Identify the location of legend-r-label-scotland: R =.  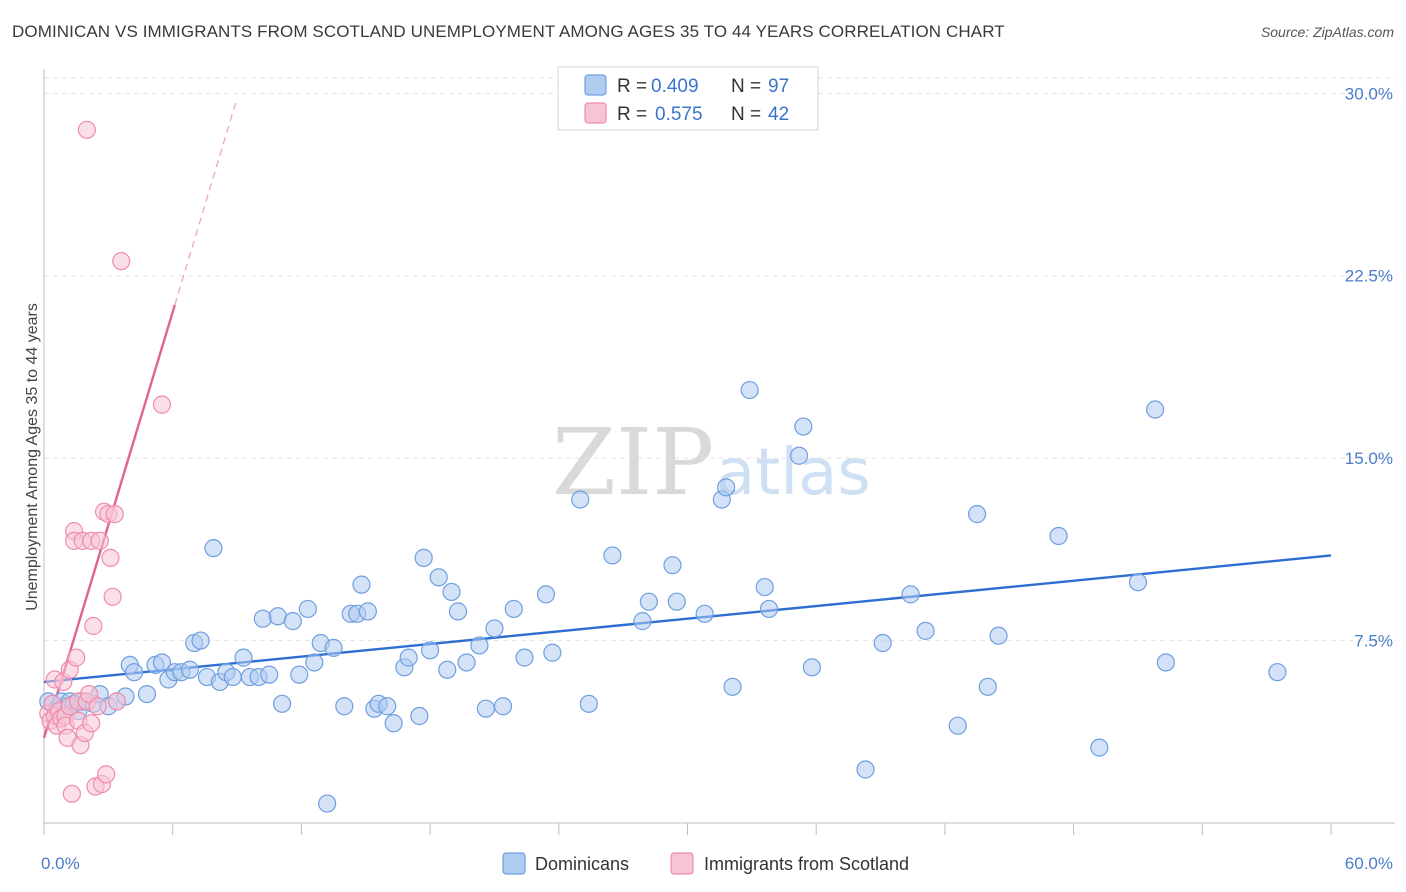
(632, 114).